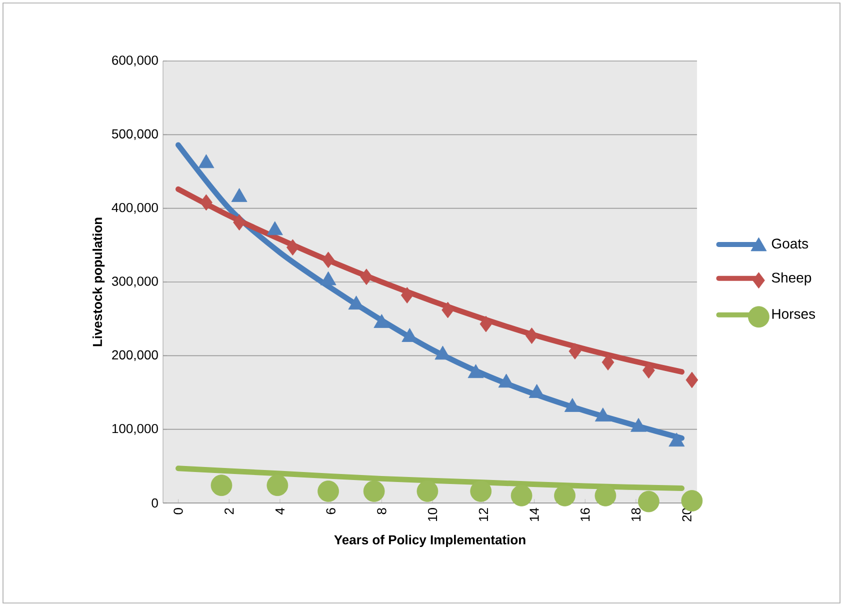 Image resolution: width=843 pixels, height=606 pixels. Describe the element at coordinates (381, 511) in the screenshot. I see `x-tick-label: 8` at that location.